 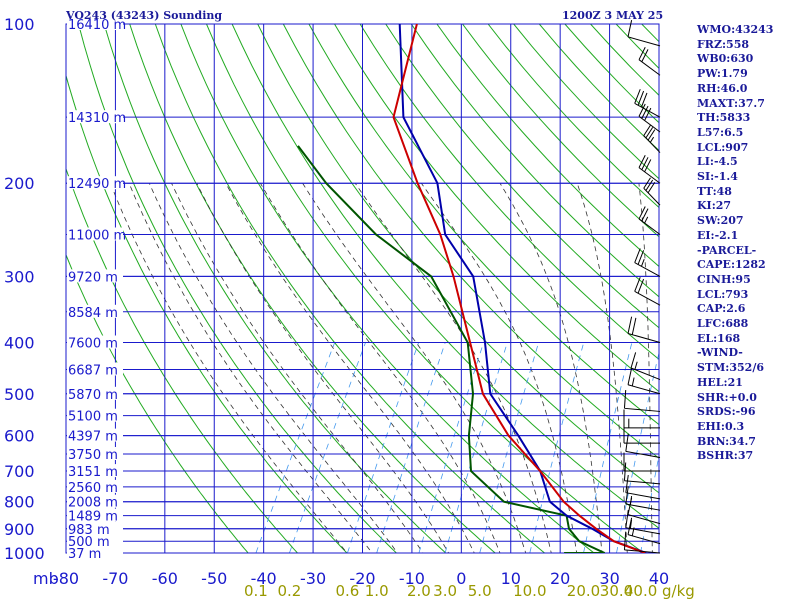 What do you see at coordinates (264, 578) in the screenshot?
I see `temperature-tick-label: -40` at bounding box center [264, 578].